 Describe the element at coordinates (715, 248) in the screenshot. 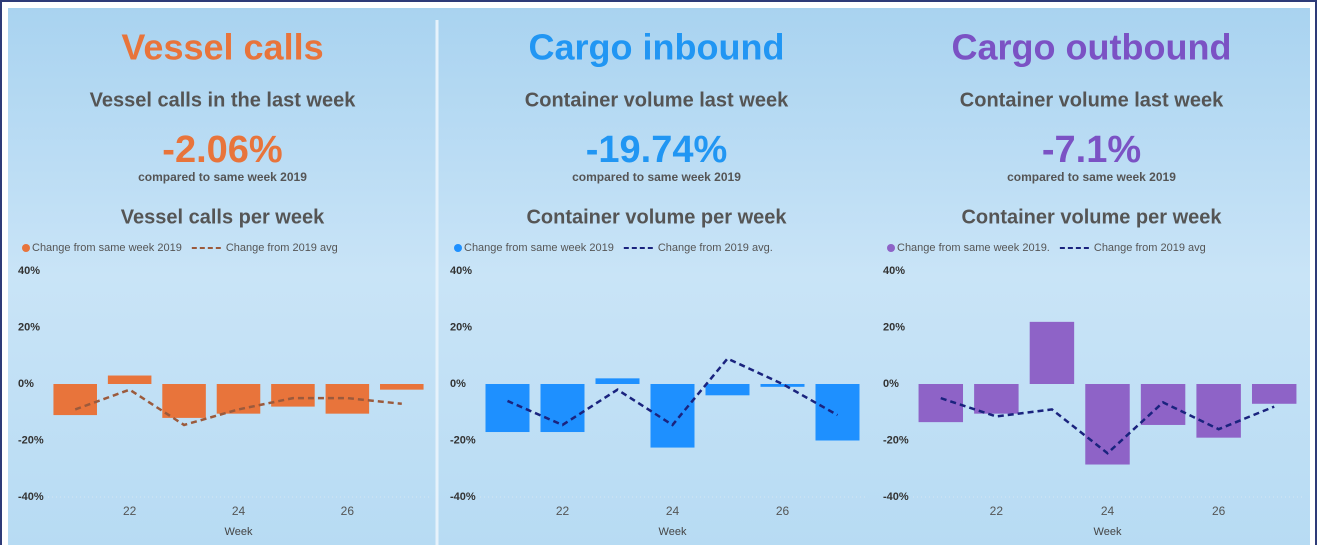

I see `legend-label: Change from 2019 avg.` at that location.